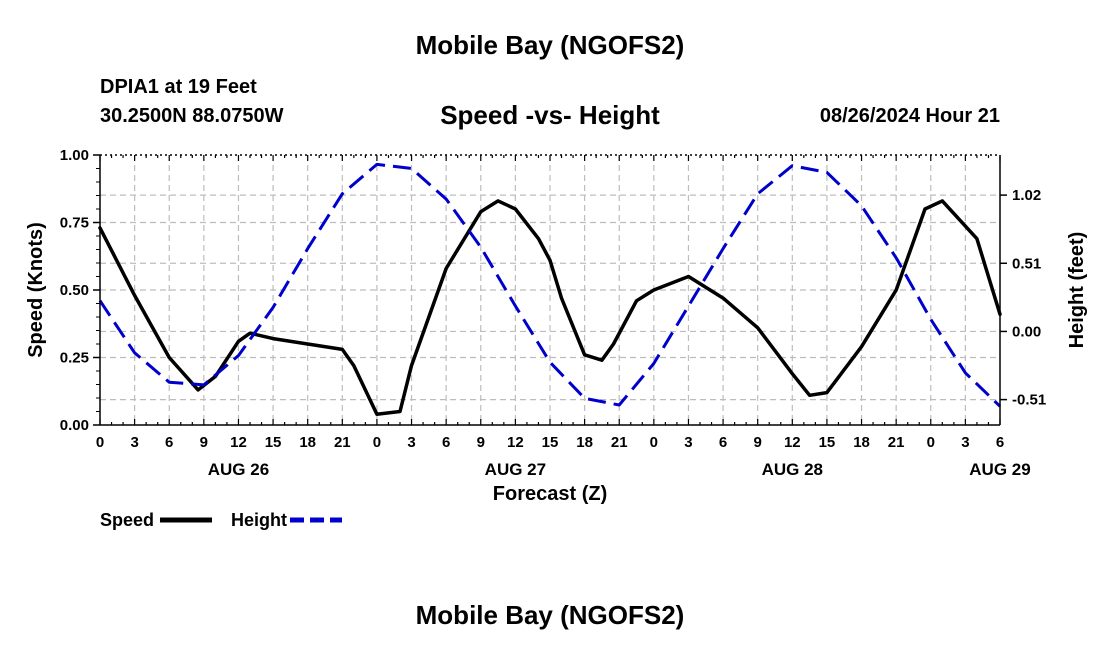  I want to click on y-left-tick-label: 1.00, so click(74, 155).